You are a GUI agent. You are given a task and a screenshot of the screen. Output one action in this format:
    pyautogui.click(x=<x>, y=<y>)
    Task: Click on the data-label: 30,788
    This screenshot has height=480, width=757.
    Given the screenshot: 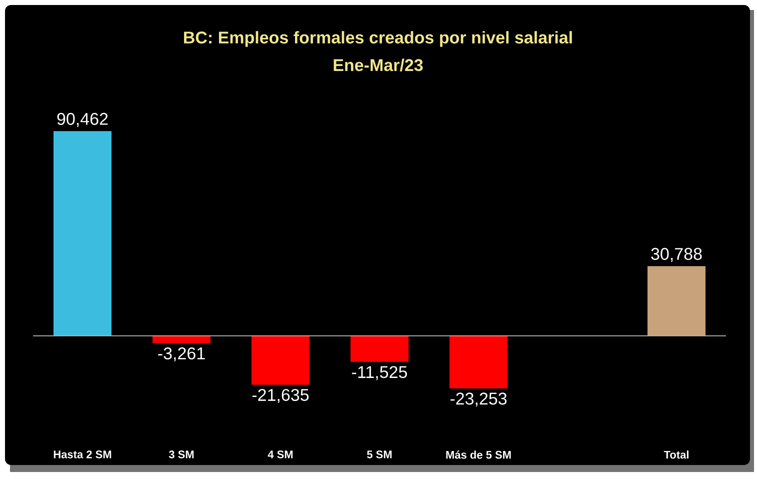 What is the action you would take?
    pyautogui.click(x=676, y=255)
    